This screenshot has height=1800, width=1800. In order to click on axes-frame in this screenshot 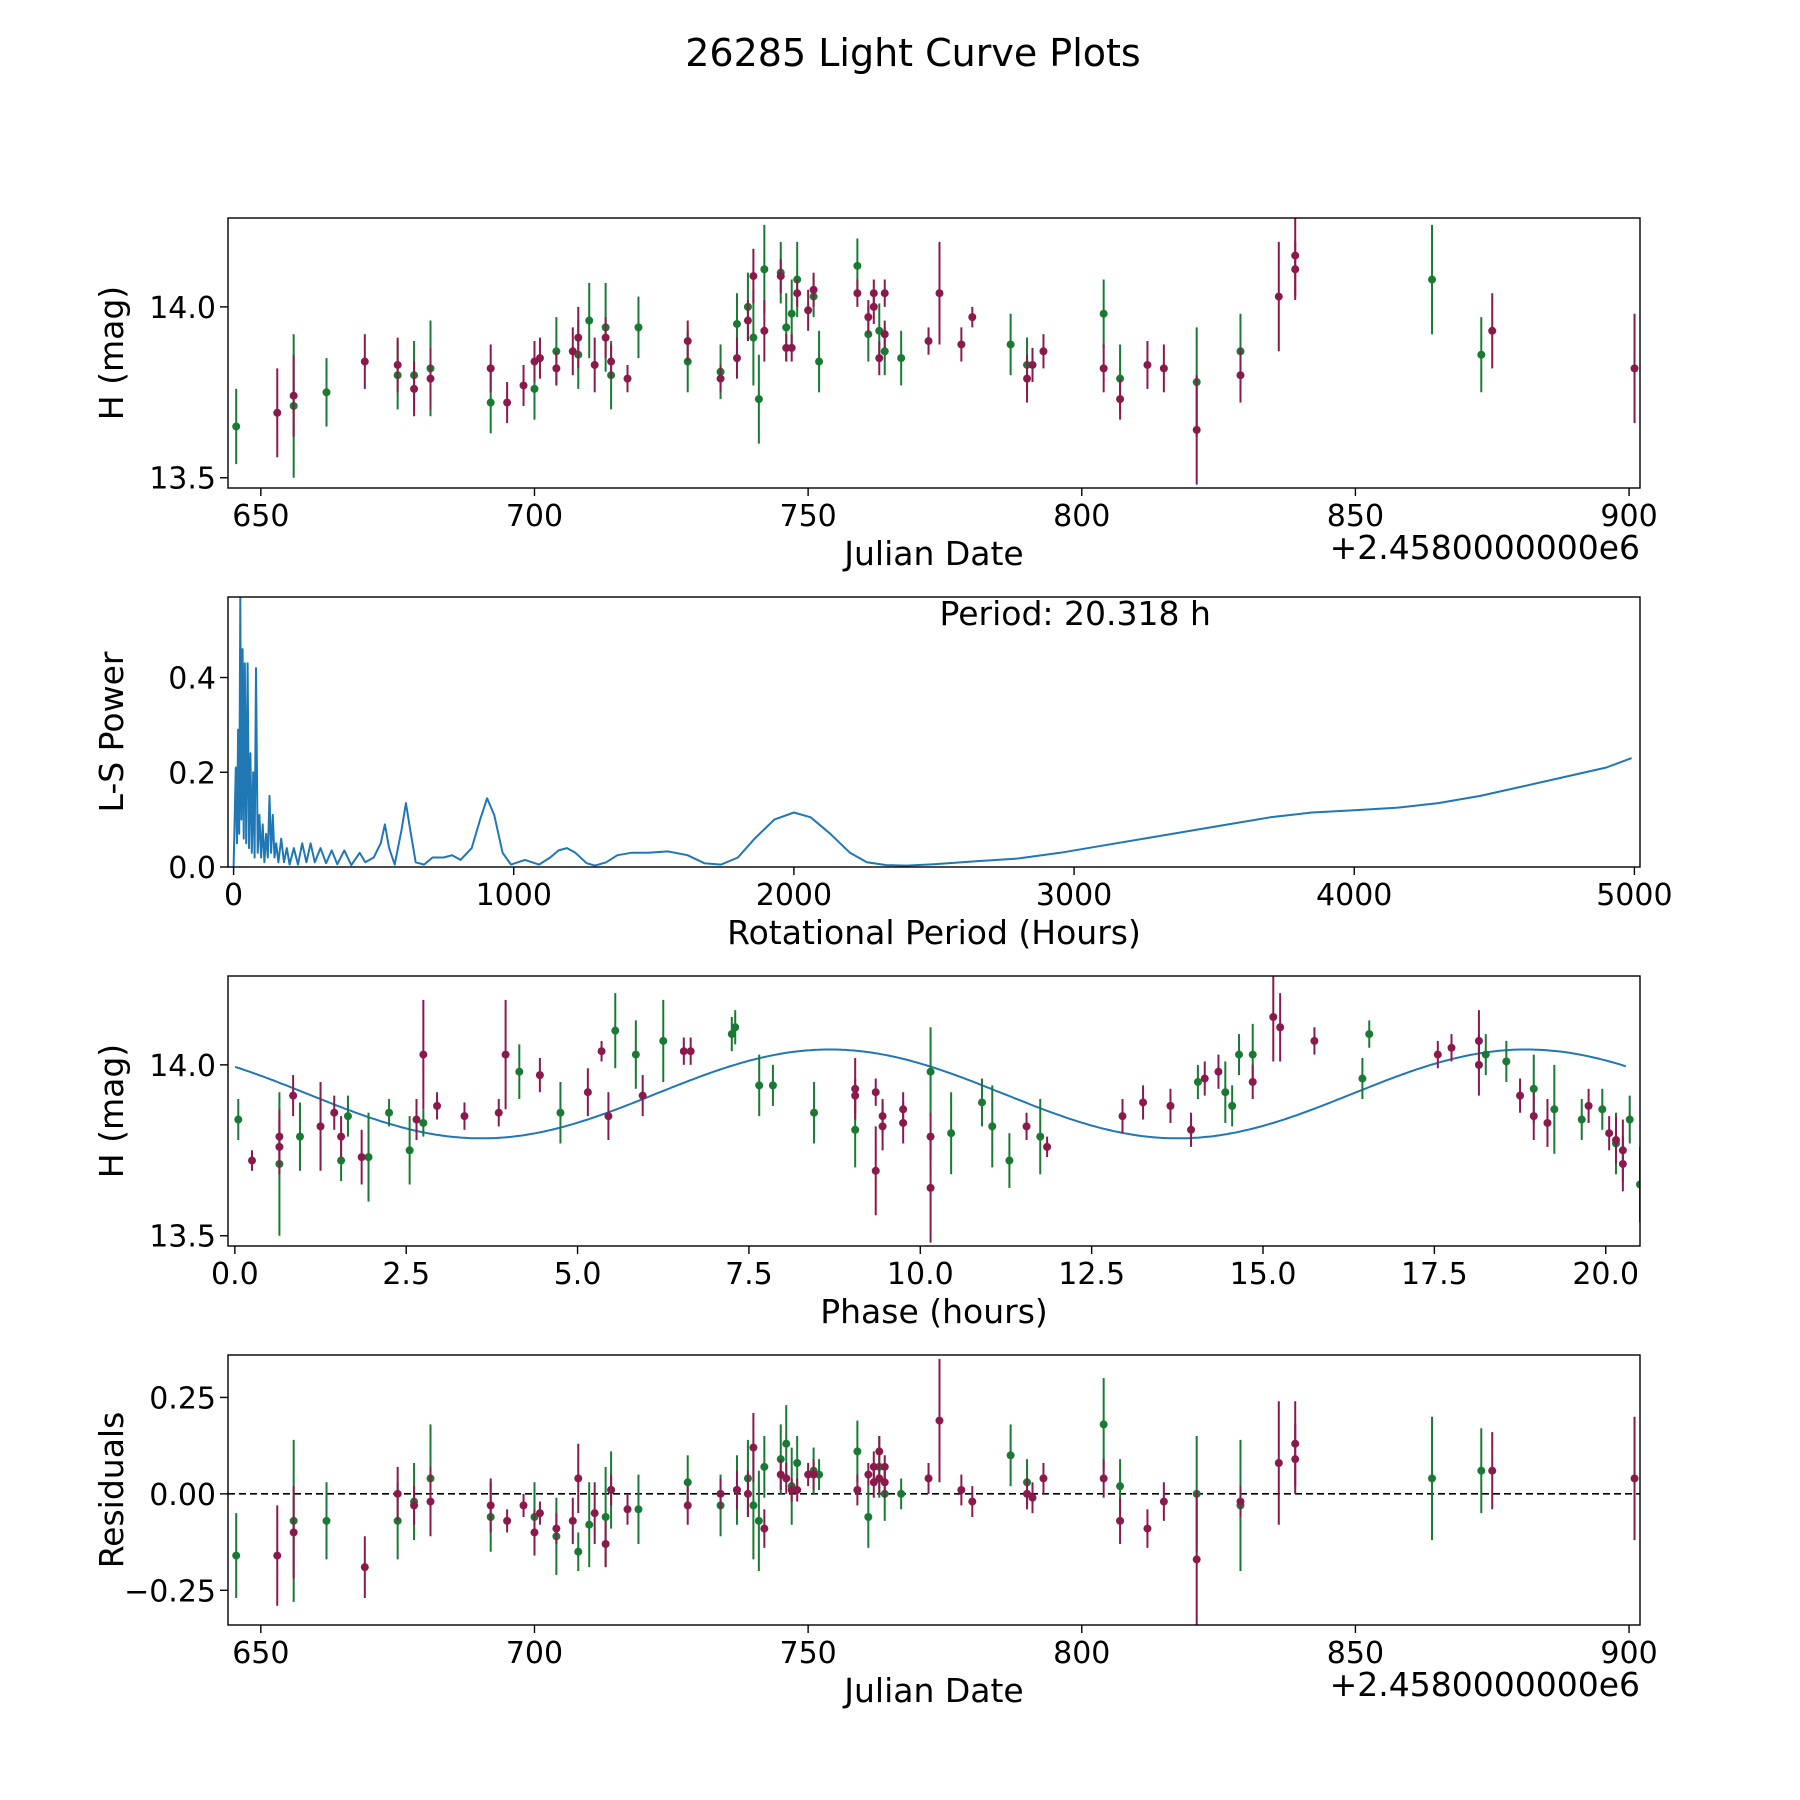, I will do `click(934, 1111)`.